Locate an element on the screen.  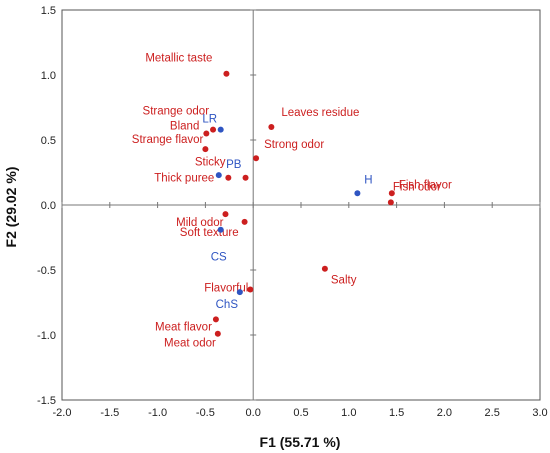
observation-label: PB is located at coordinates (234, 165).